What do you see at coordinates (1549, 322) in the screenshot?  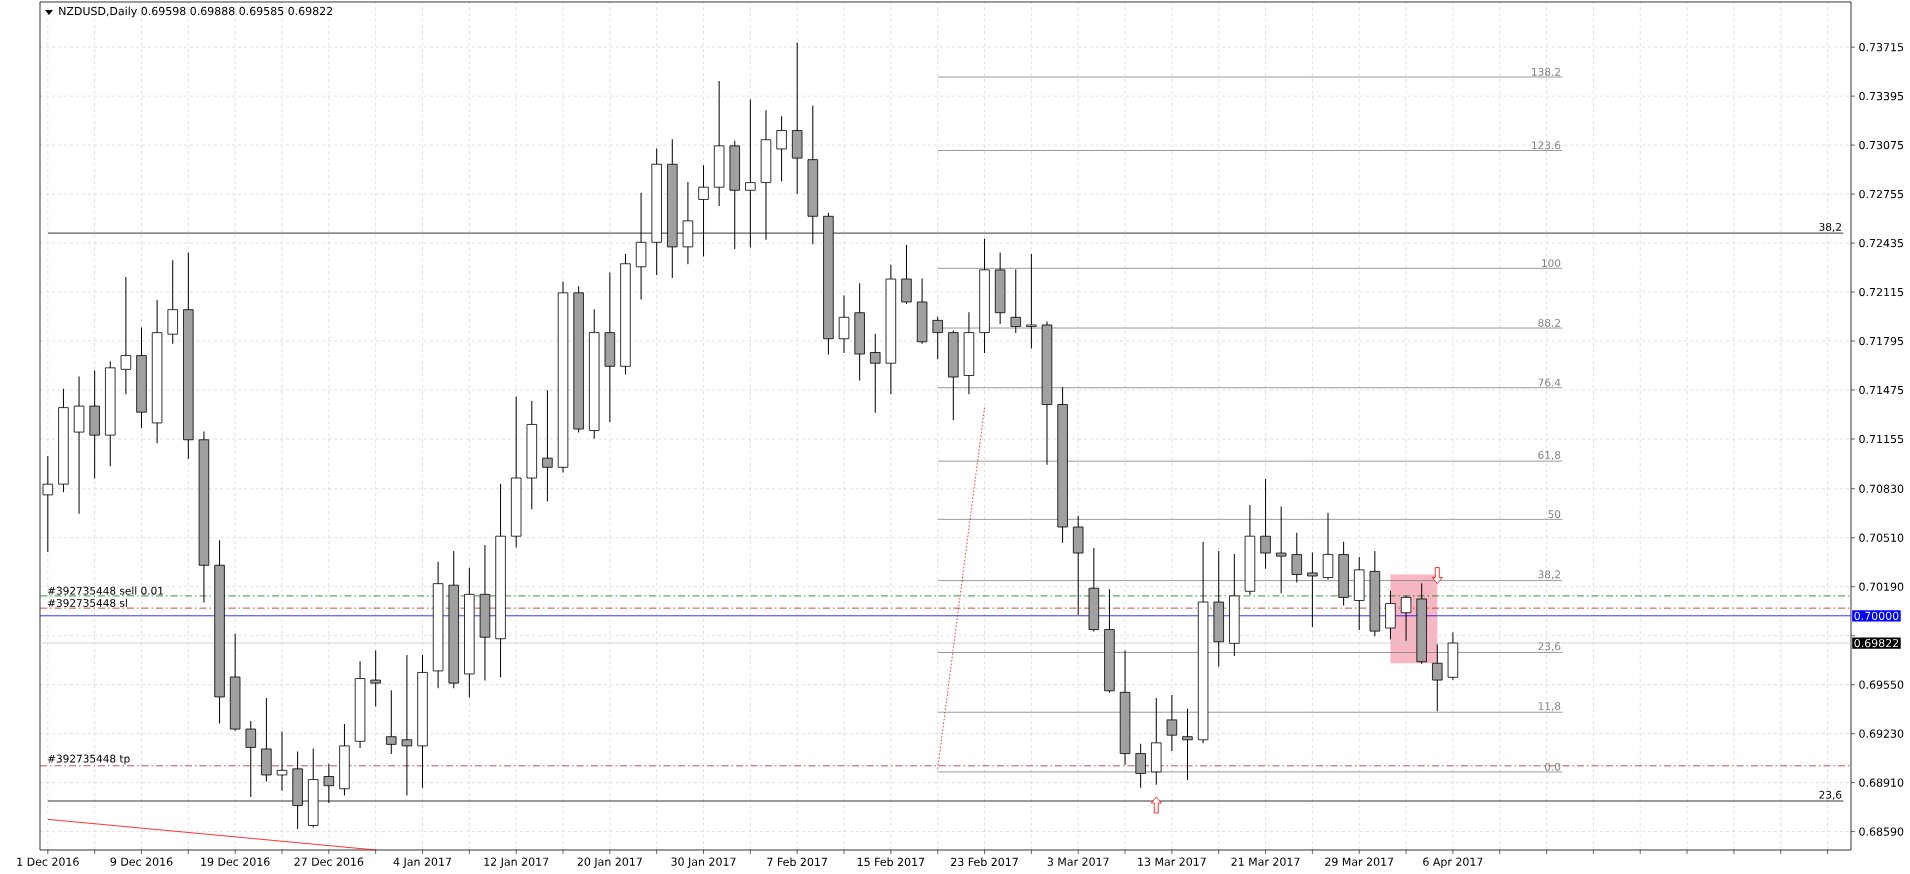 I see `series-label: 88.2` at bounding box center [1549, 322].